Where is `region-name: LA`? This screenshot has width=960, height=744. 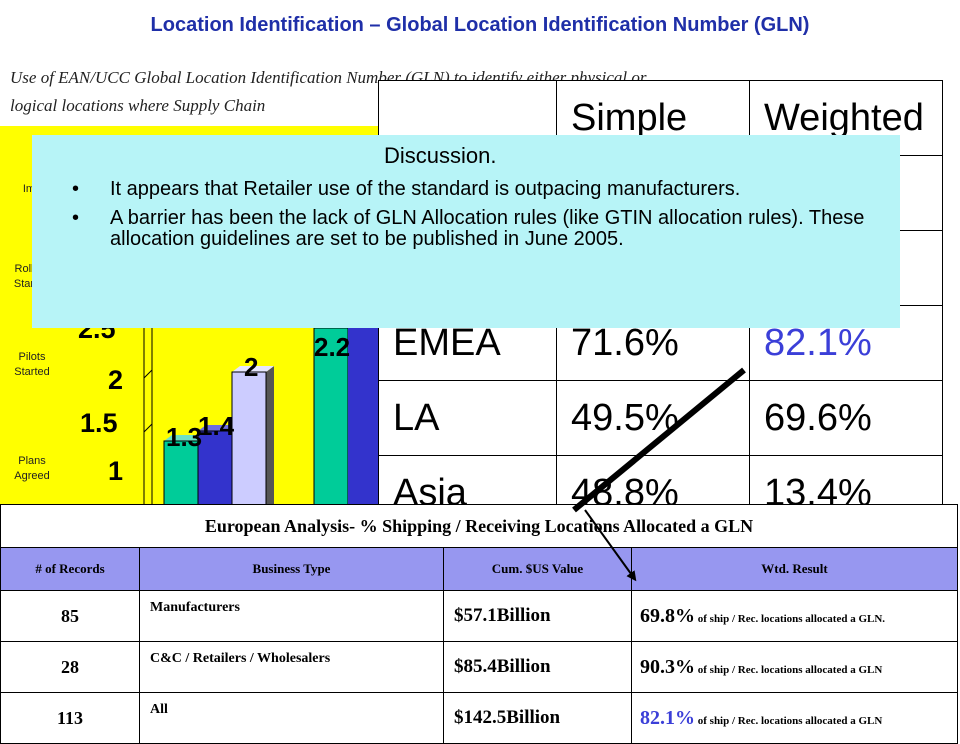 region-name: LA is located at coordinates (467, 418).